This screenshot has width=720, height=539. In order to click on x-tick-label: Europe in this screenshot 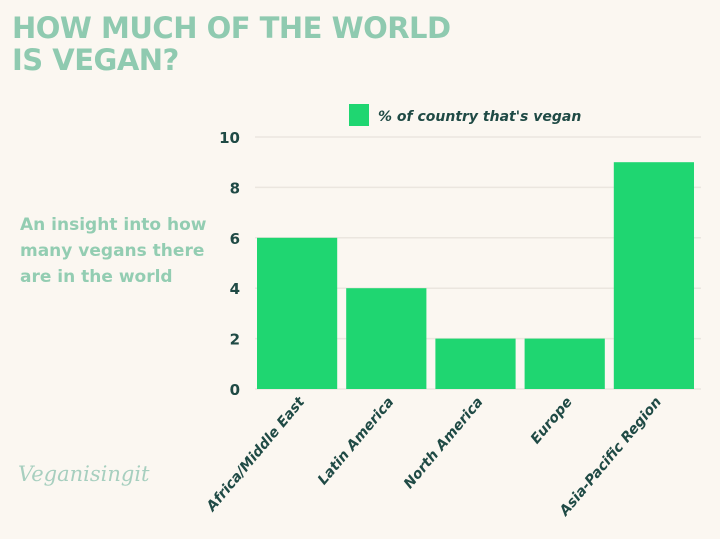, I will do `click(552, 420)`.